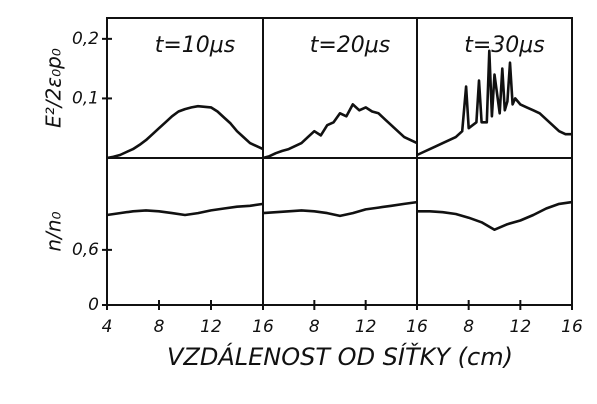 The width and height of the screenshot is (597, 404). Describe the element at coordinates (107, 327) in the screenshot. I see `x-tick-label: 4` at that location.